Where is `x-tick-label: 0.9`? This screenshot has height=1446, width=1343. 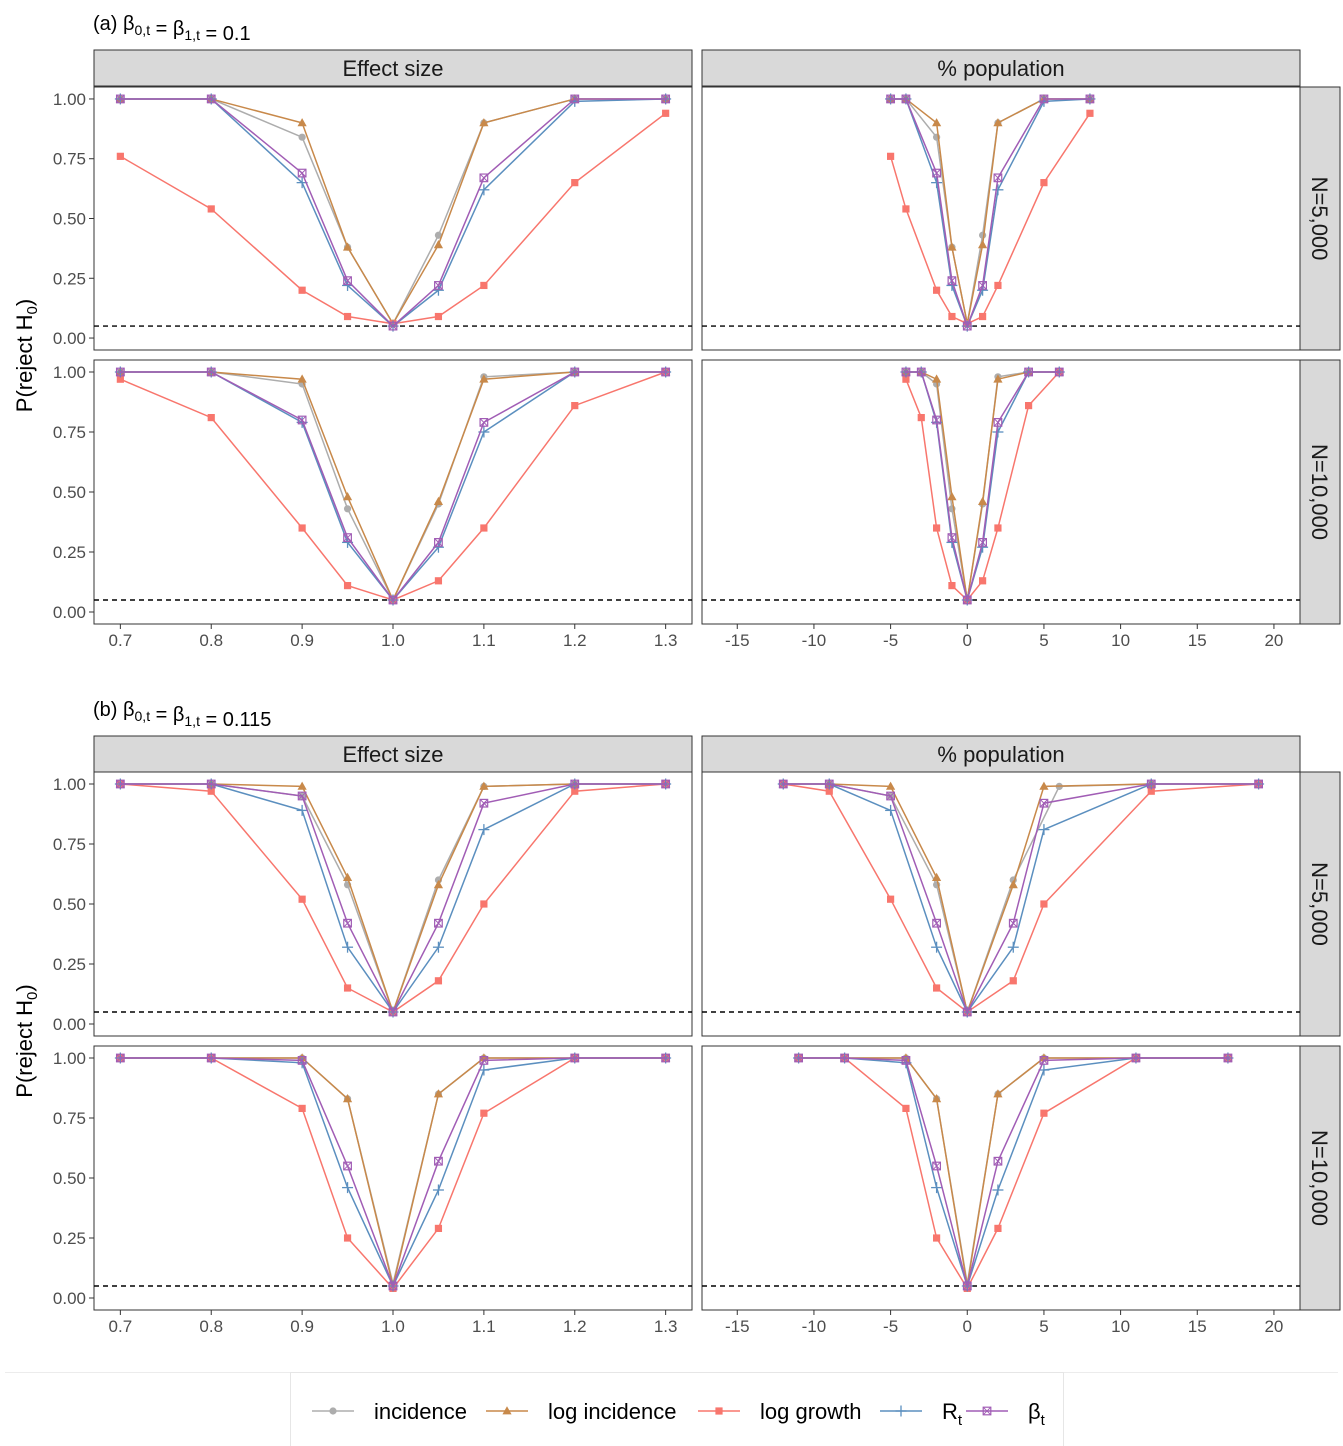 x-tick-label: 0.9 is located at coordinates (302, 1326).